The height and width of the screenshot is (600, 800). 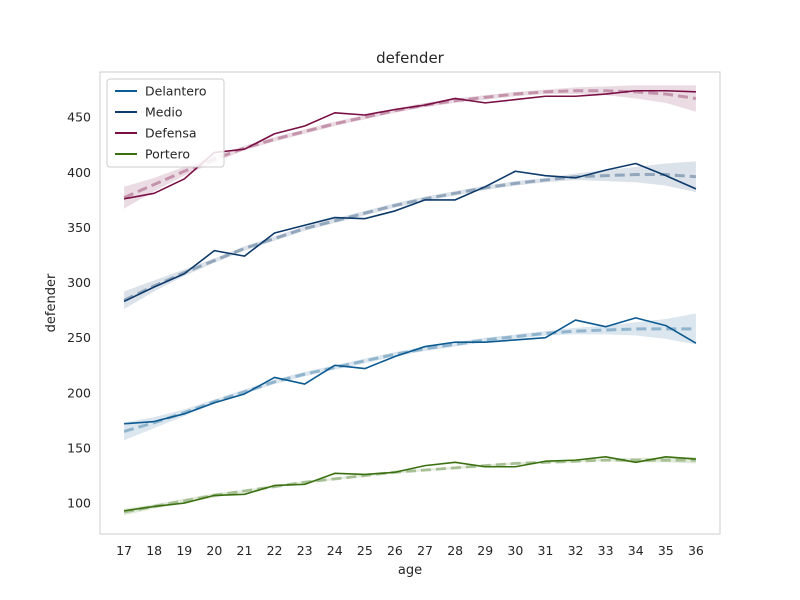 I want to click on y-tick-label: 150, so click(x=79, y=447).